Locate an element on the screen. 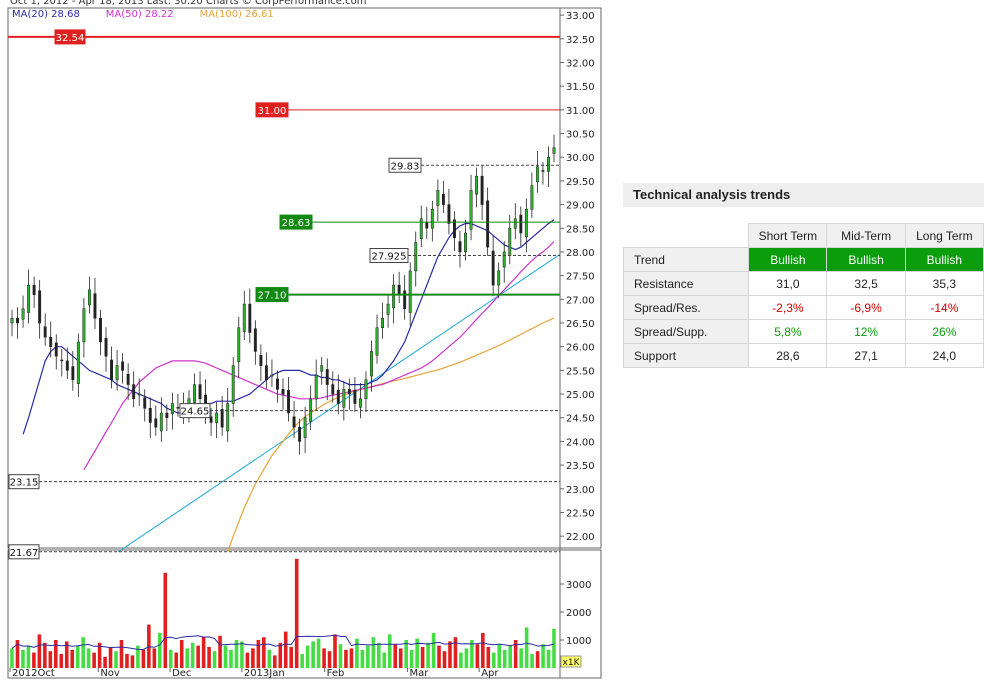 The height and width of the screenshot is (686, 984). col-short-term: Short Term is located at coordinates (788, 235).